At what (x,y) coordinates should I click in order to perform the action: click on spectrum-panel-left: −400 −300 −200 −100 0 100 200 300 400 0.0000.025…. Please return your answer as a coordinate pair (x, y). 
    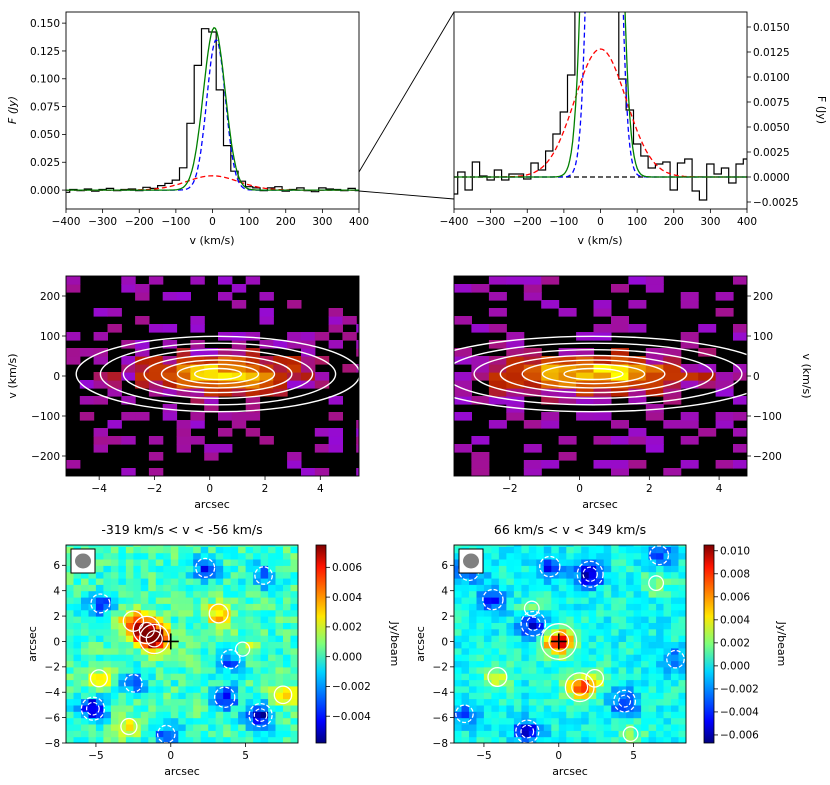
    Looking at the image, I should click on (187, 129).